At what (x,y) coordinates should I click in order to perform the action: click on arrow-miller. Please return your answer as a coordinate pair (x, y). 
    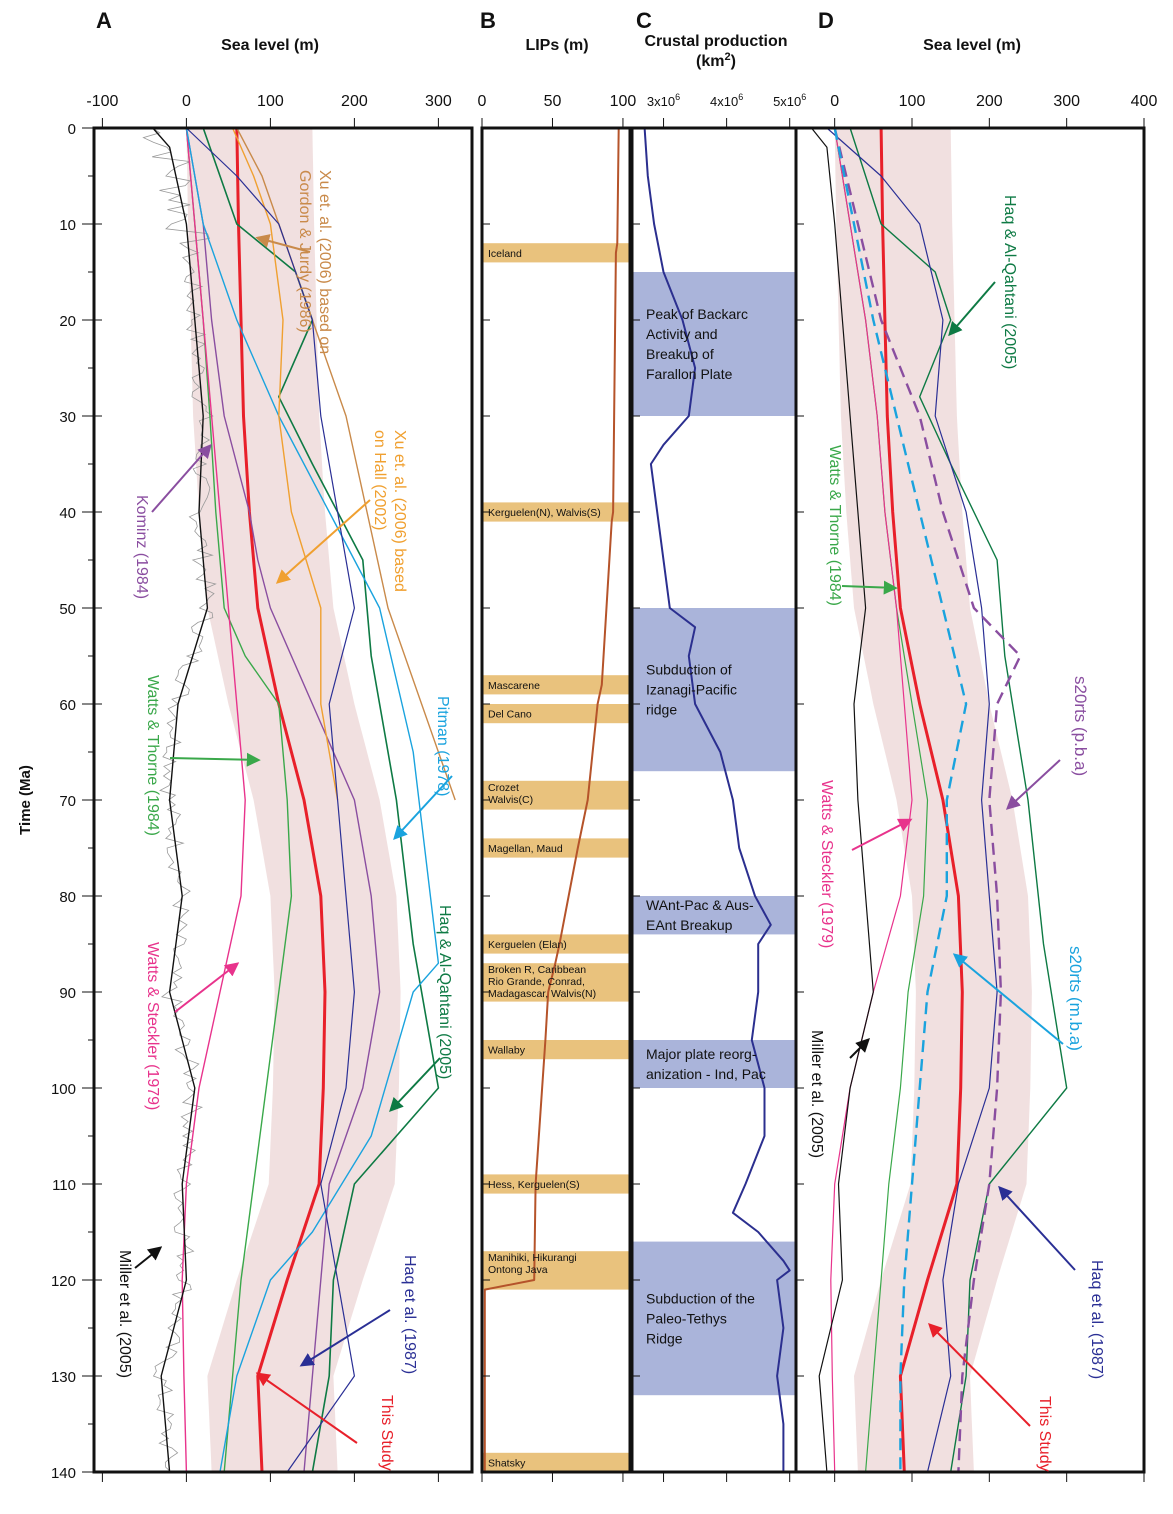
    Looking at the image, I should click on (148, 1257).